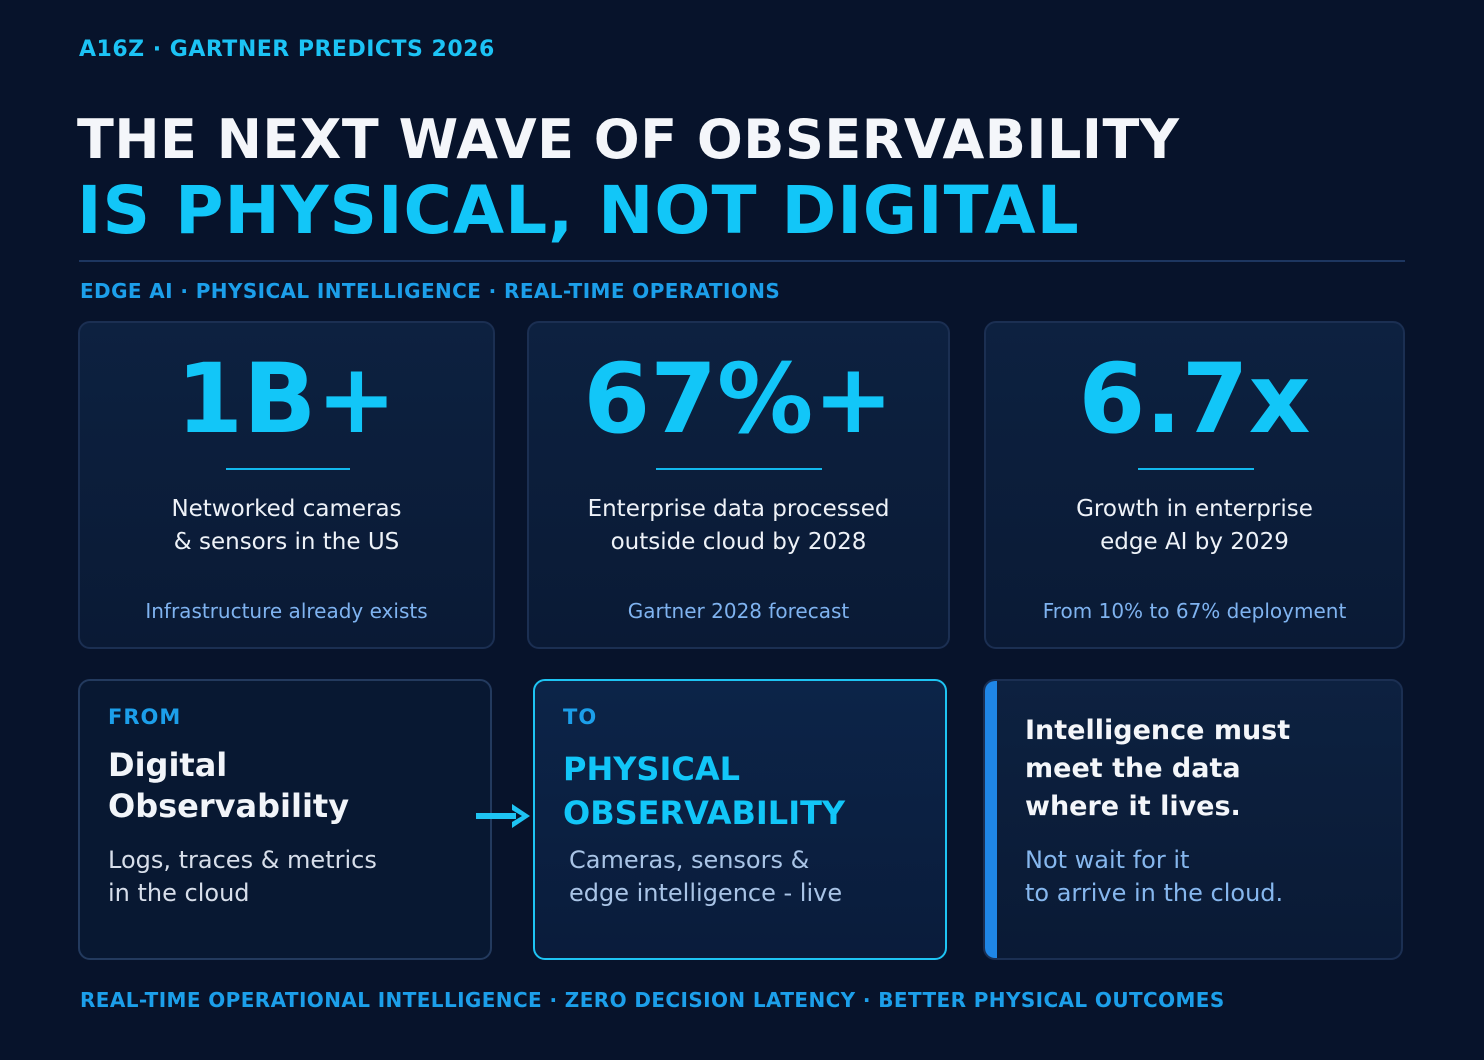 Image resolution: width=1484 pixels, height=1060 pixels. What do you see at coordinates (168, 765) in the screenshot?
I see `from-title-line: Digital` at bounding box center [168, 765].